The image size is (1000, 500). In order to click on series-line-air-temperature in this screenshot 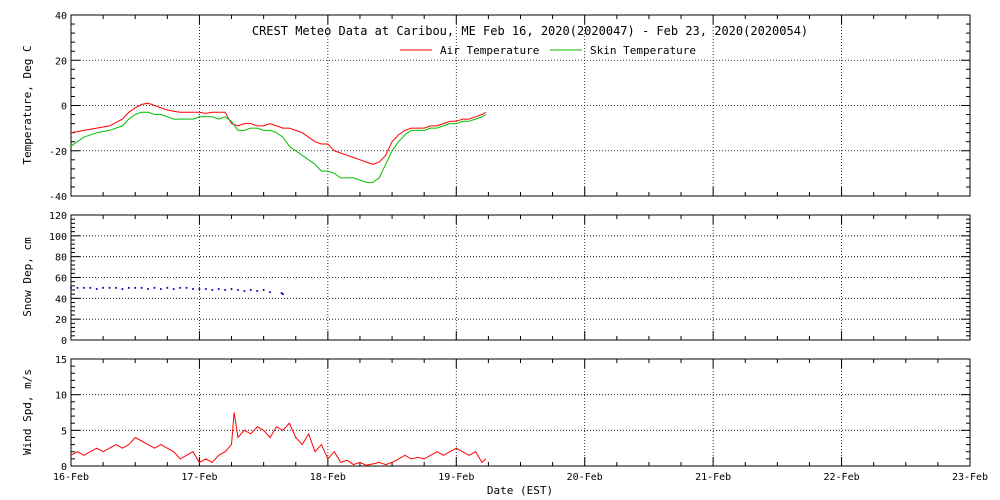, I will do `click(278, 133)`.